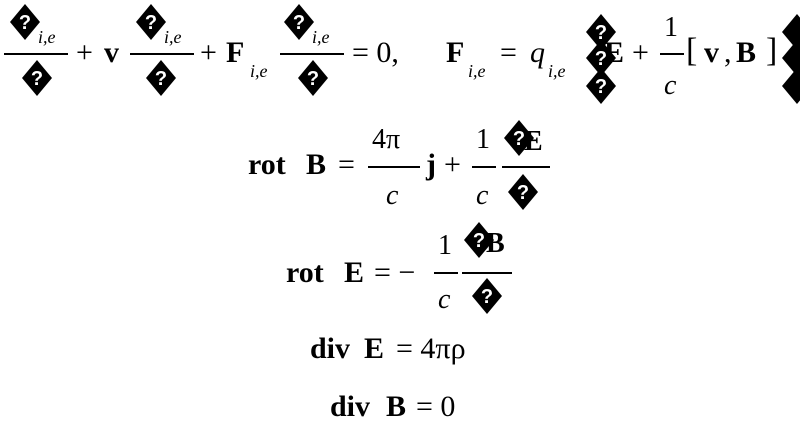 The width and height of the screenshot is (800, 446). Describe the element at coordinates (431, 164) in the screenshot. I see `current-density-symbol: j` at that location.